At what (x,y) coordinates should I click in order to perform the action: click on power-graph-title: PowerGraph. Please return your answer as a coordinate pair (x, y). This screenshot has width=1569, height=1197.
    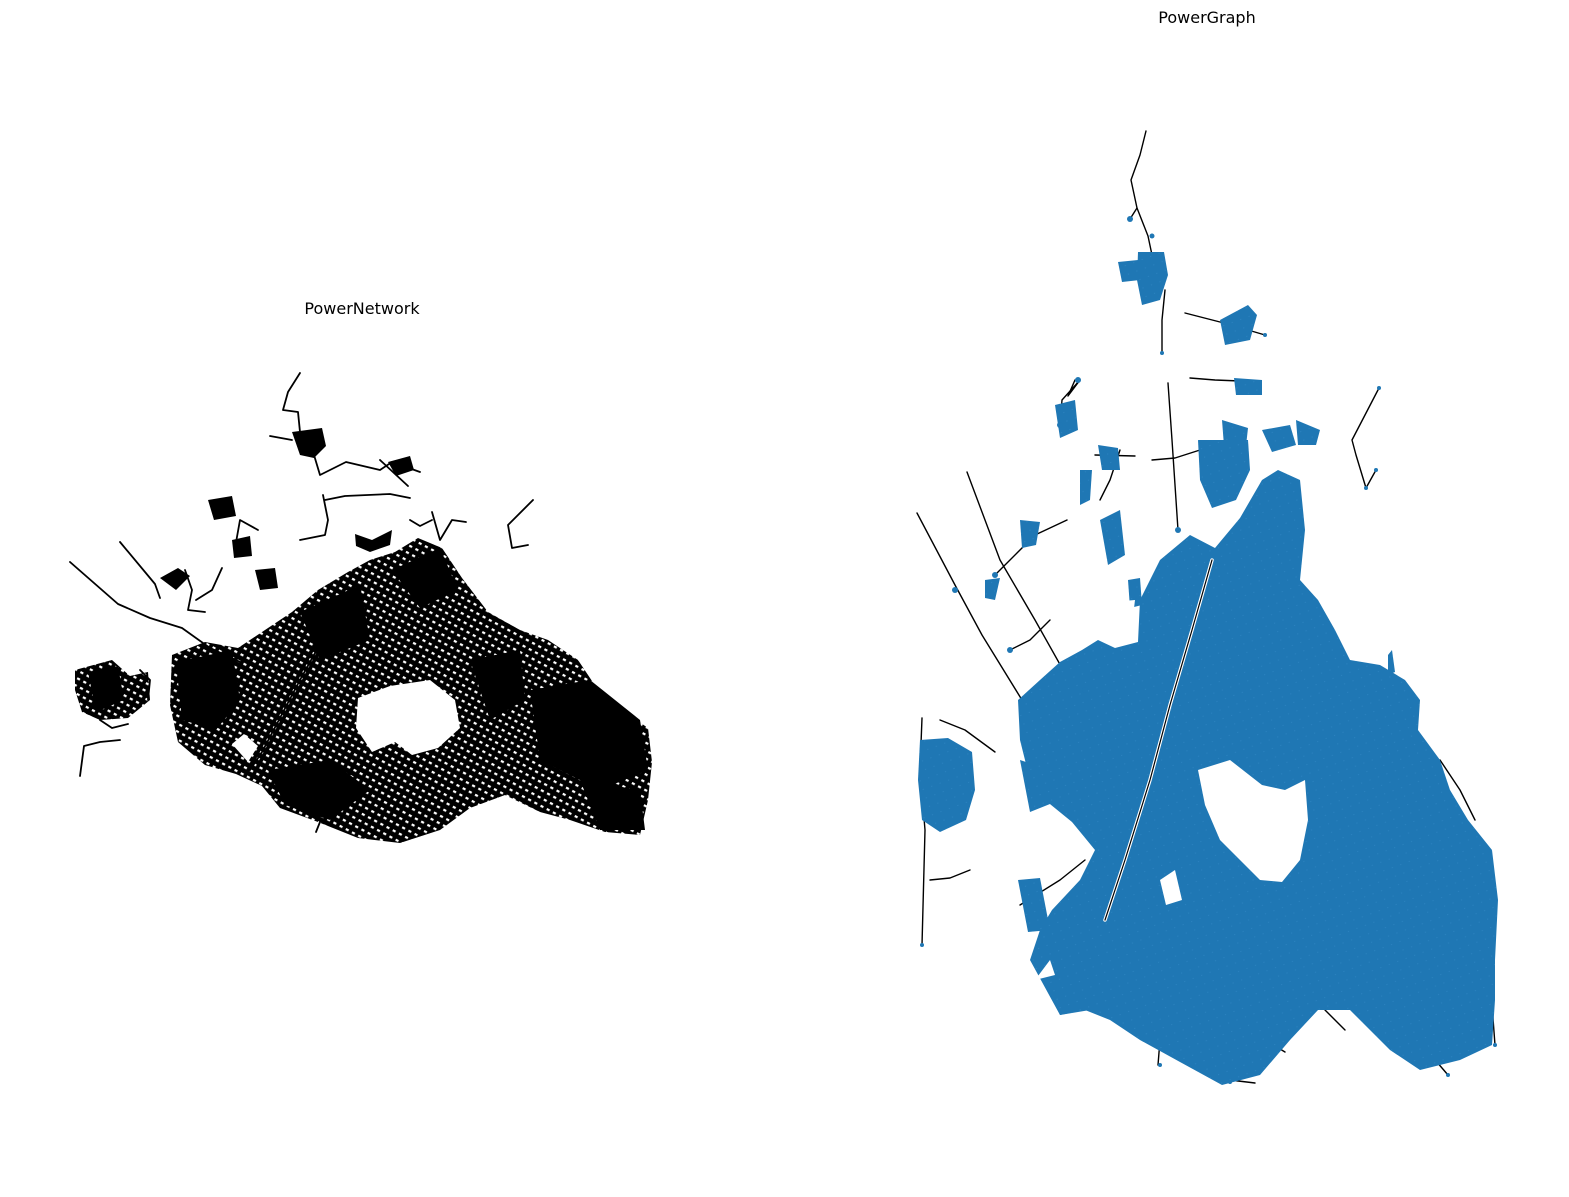
    Looking at the image, I should click on (1207, 17).